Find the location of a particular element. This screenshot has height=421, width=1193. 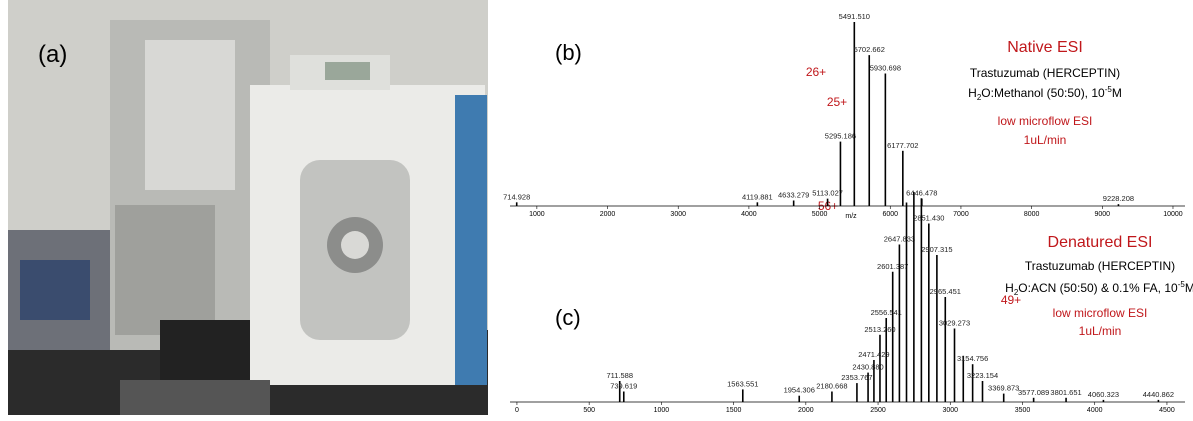

peak-label: 5113.027 is located at coordinates (827, 193).